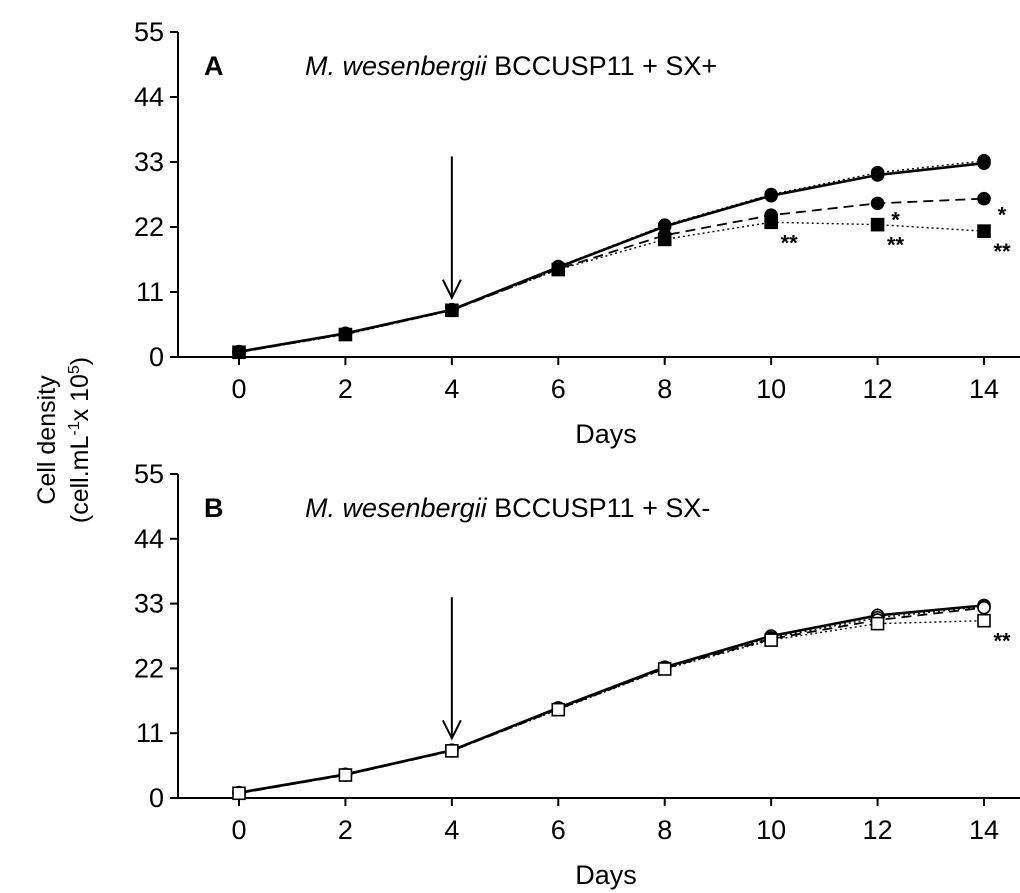 The height and width of the screenshot is (893, 1020). Describe the element at coordinates (47, 440) in the screenshot. I see `y-axis-title-line1: Cell density` at that location.